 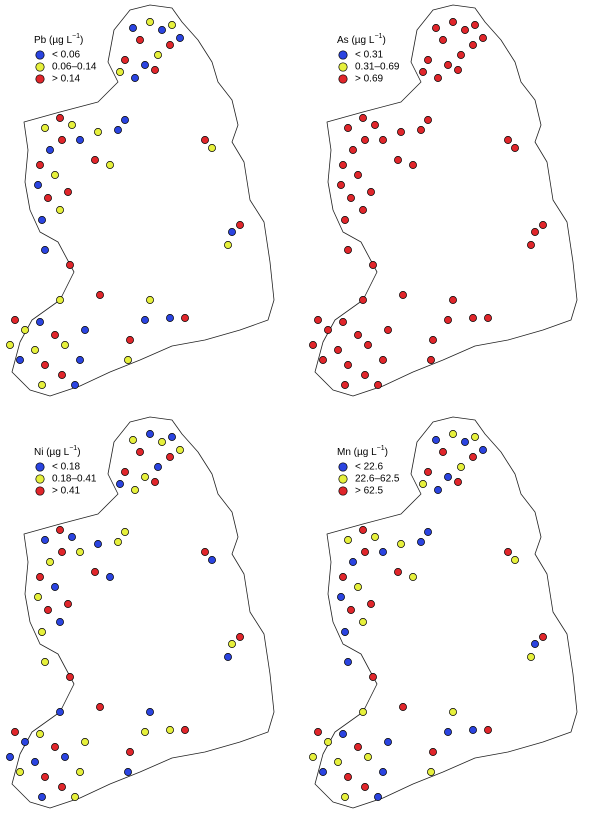 What do you see at coordinates (356, 40) in the screenshot?
I see `legend-title-text: As (µg L` at bounding box center [356, 40].